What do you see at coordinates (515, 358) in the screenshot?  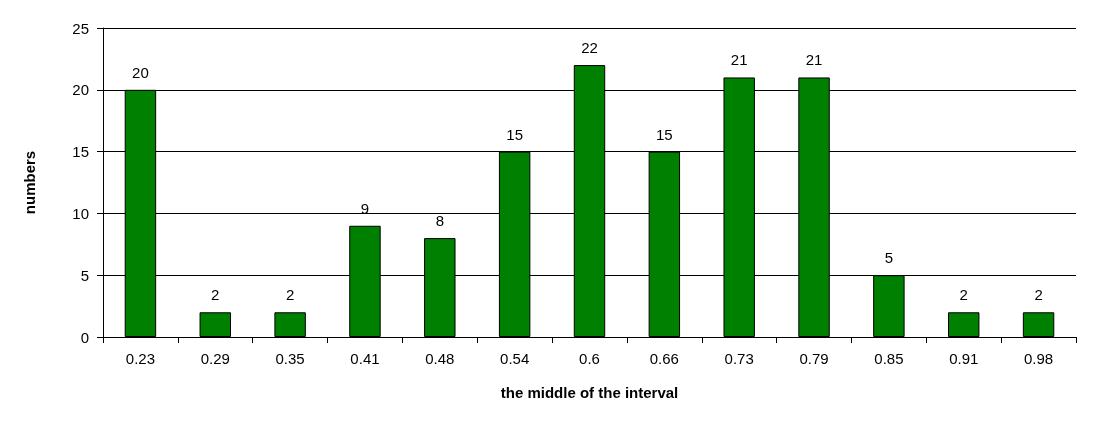 I see `x-tick-label: 0.54` at bounding box center [515, 358].